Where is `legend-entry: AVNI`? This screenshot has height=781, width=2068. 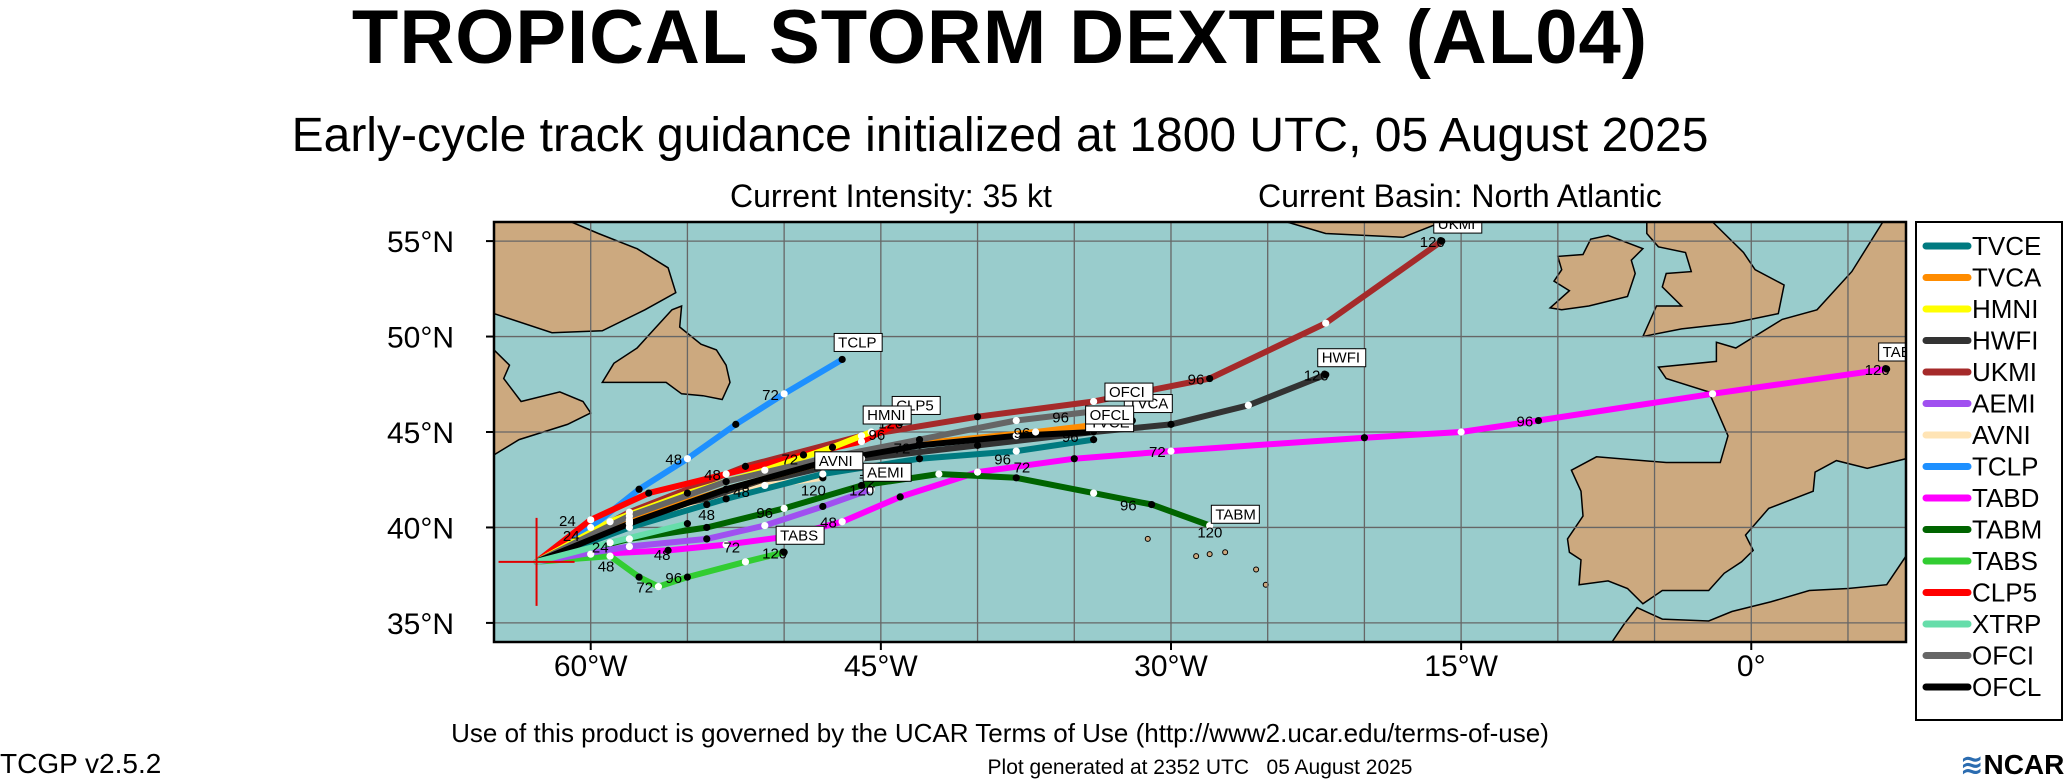
legend-entry: AVNI is located at coordinates (2001, 435).